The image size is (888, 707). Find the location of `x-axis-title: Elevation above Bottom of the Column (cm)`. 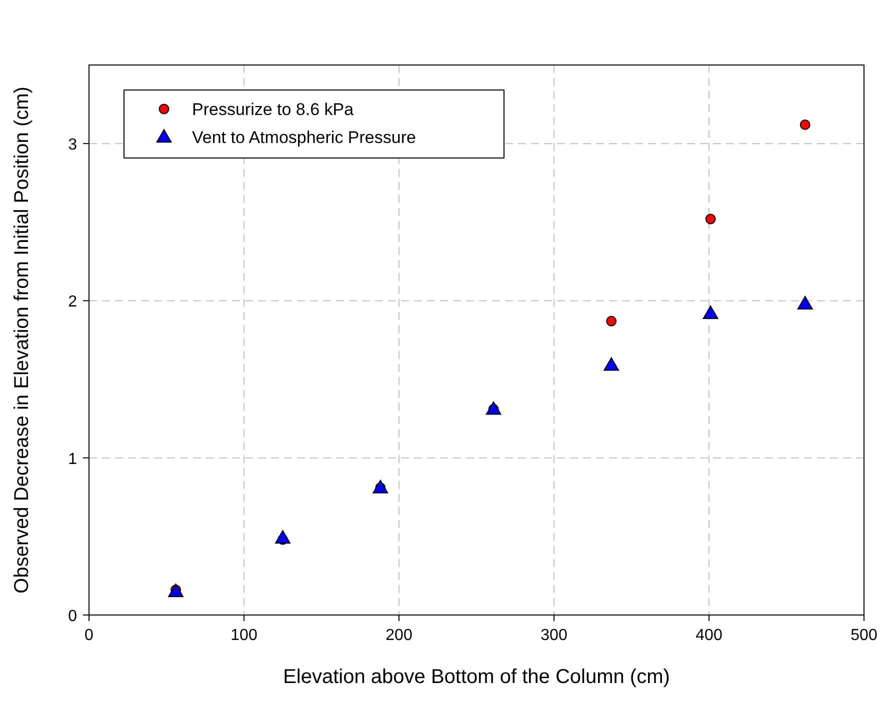

x-axis-title: Elevation above Bottom of the Column (cm) is located at coordinates (476, 677).